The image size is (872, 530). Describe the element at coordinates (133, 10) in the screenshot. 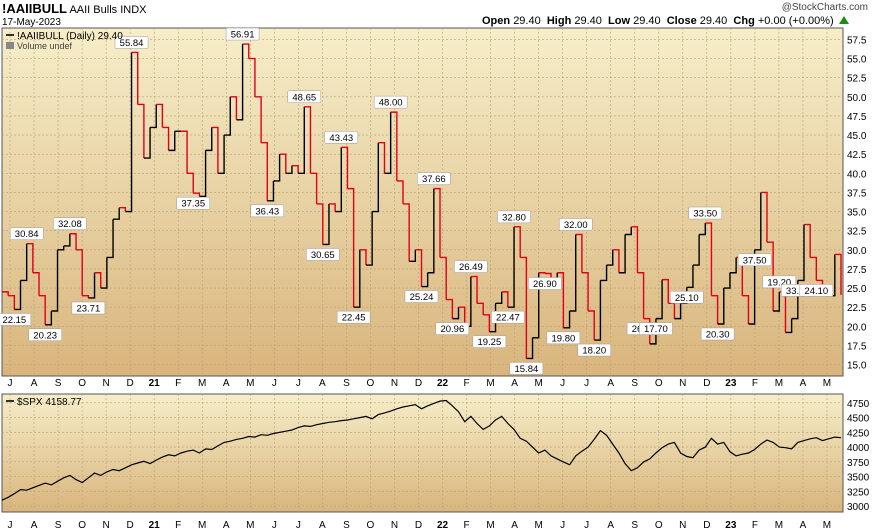

I see `exchange: INDX` at that location.